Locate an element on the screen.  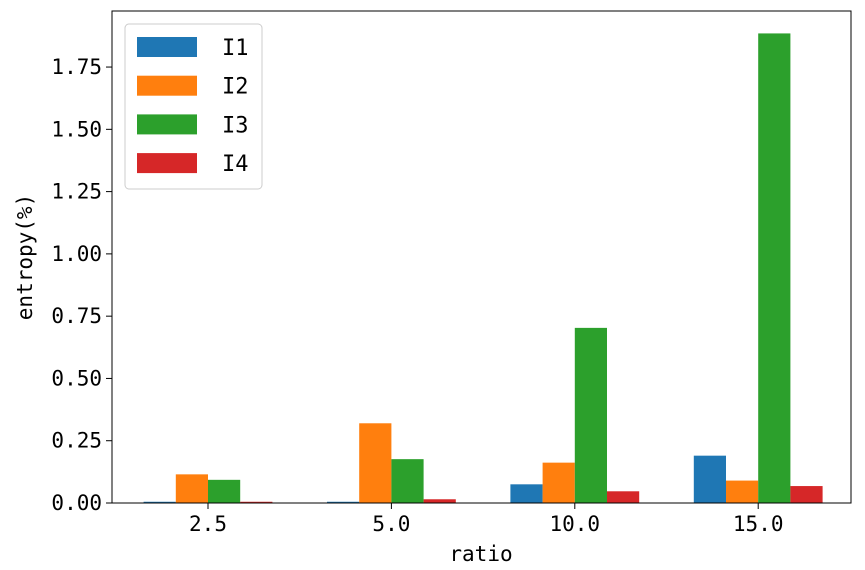
y-tick-label: 0.75 is located at coordinates (76, 316).